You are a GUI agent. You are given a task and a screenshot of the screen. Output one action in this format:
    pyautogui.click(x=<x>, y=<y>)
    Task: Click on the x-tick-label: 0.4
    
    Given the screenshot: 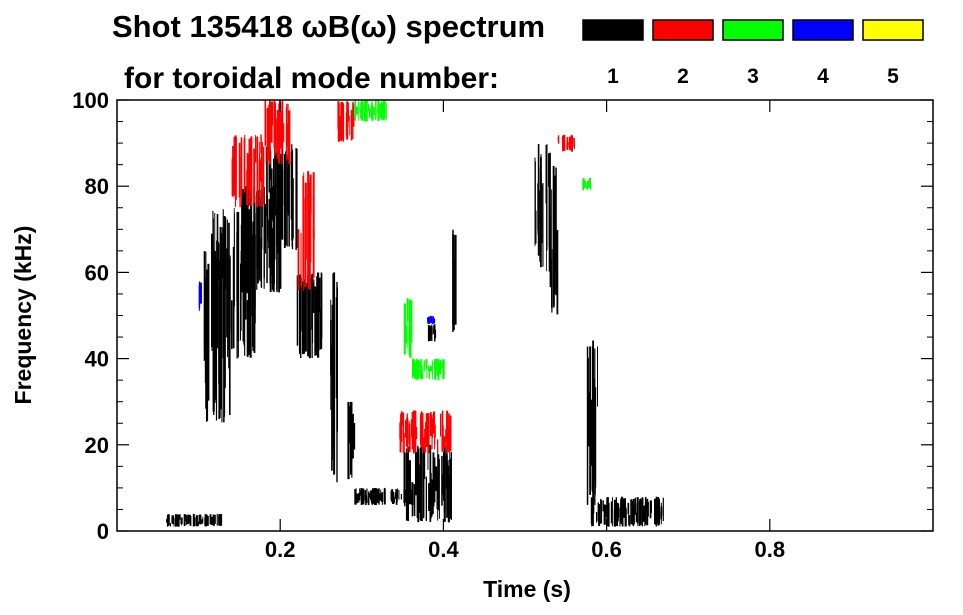 What is the action you would take?
    pyautogui.click(x=443, y=549)
    